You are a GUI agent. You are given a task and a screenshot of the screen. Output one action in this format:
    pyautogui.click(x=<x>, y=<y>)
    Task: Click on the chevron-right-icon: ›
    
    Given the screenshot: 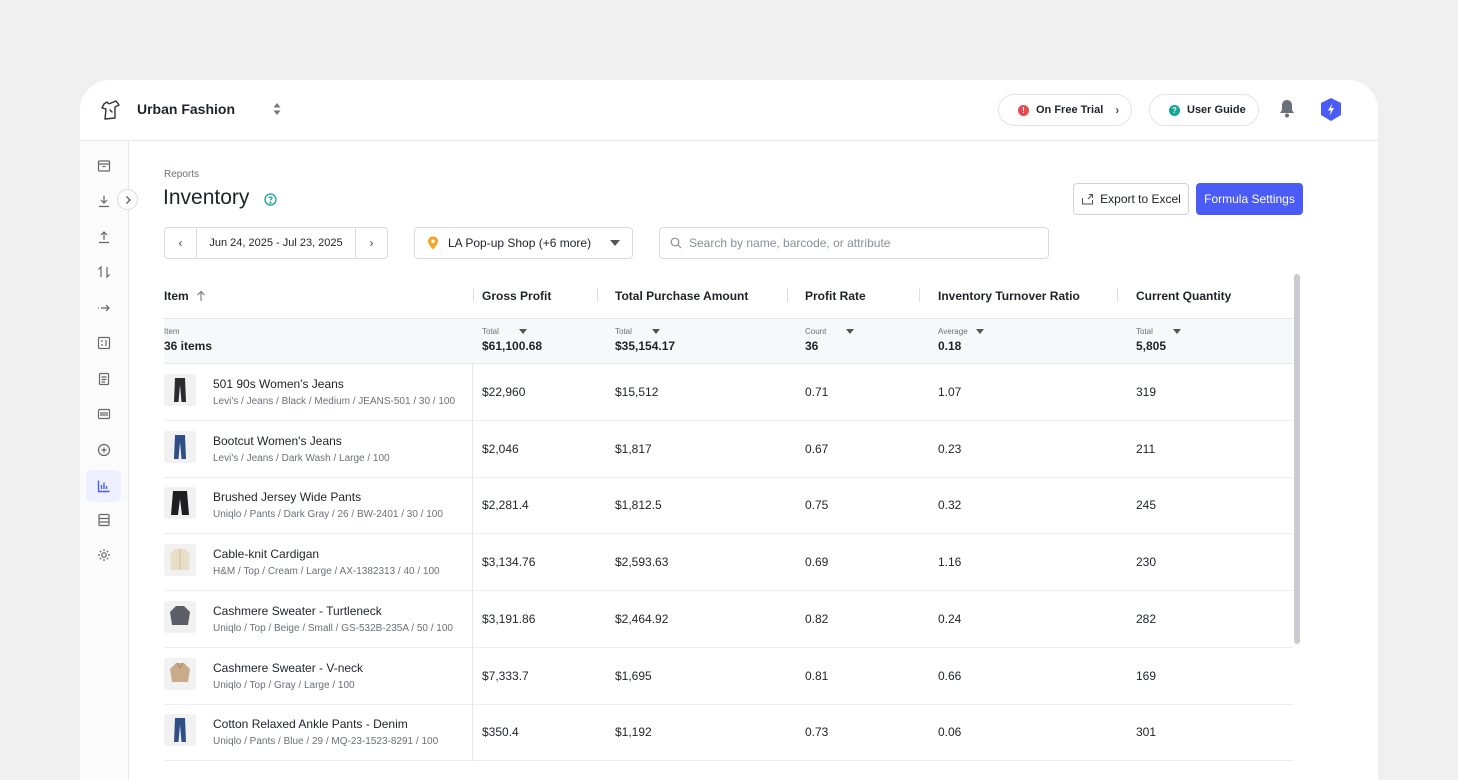 What is the action you would take?
    pyautogui.click(x=1117, y=110)
    